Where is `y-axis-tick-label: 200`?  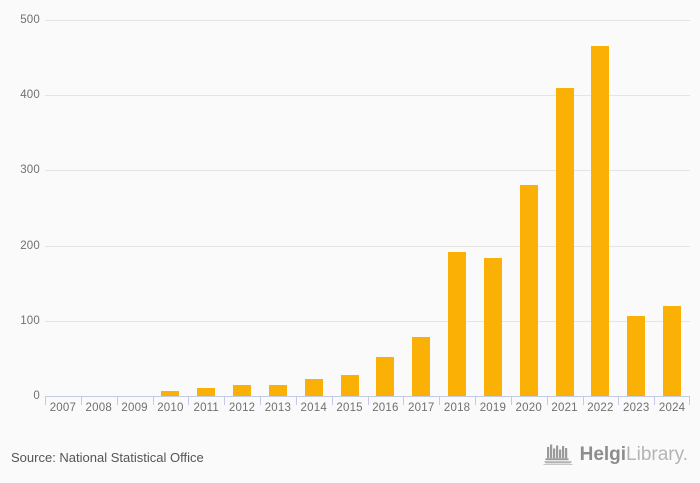 y-axis-tick-label: 200 is located at coordinates (30, 245).